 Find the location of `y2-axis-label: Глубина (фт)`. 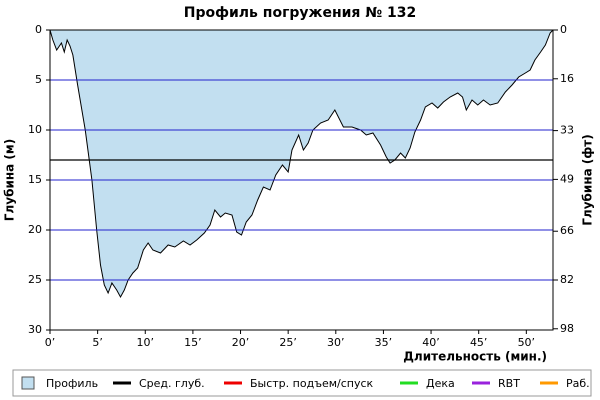

y2-axis-label: Глубина (фт) is located at coordinates (588, 179).